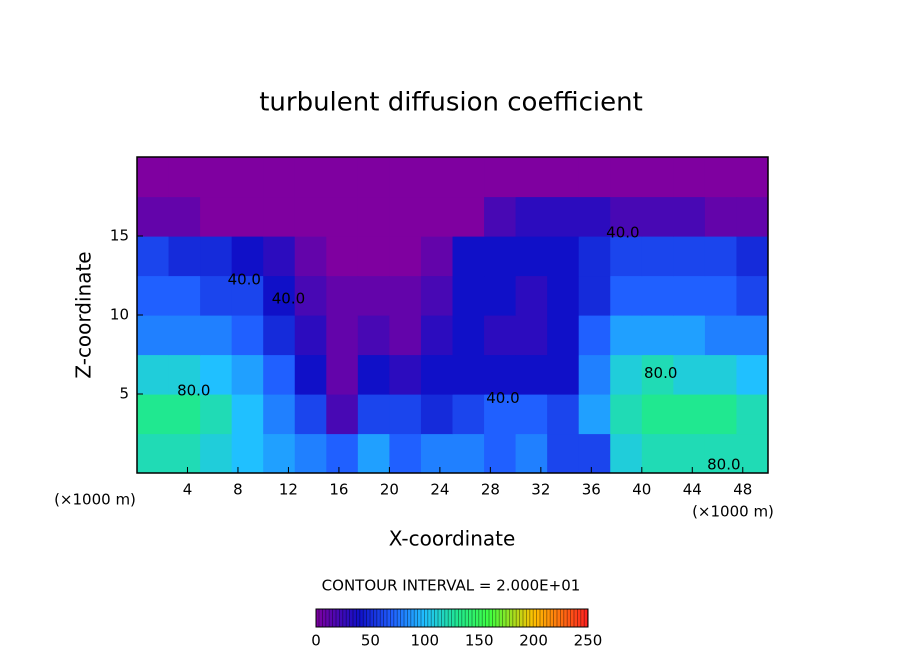 The image size is (904, 654). Describe the element at coordinates (742, 490) in the screenshot. I see `x-tick-label: 48` at that location.